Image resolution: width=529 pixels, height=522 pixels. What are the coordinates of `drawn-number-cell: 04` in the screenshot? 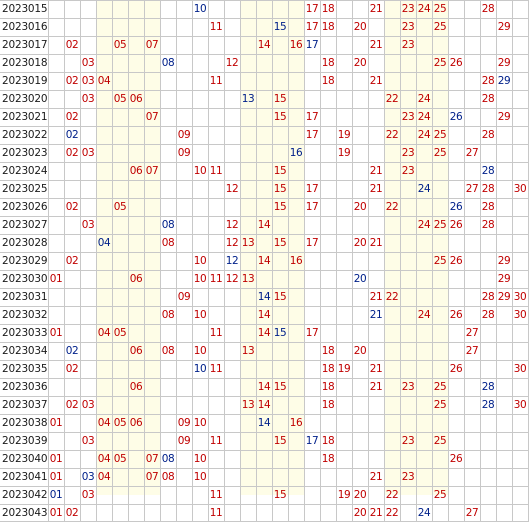 It's located at (104, 477).